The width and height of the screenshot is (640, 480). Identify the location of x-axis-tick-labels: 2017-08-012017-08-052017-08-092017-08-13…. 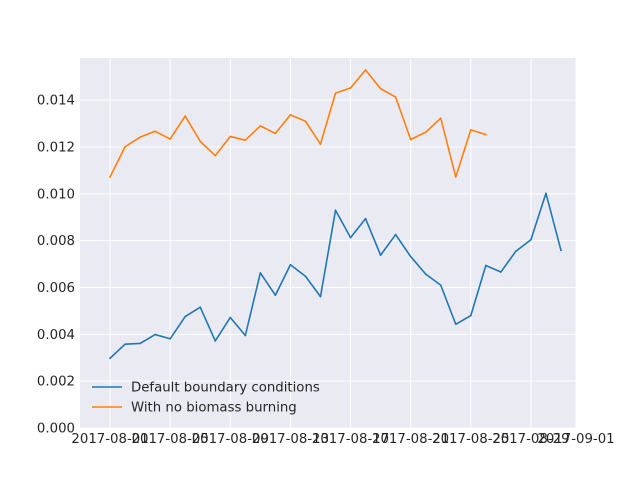
(342, 439).